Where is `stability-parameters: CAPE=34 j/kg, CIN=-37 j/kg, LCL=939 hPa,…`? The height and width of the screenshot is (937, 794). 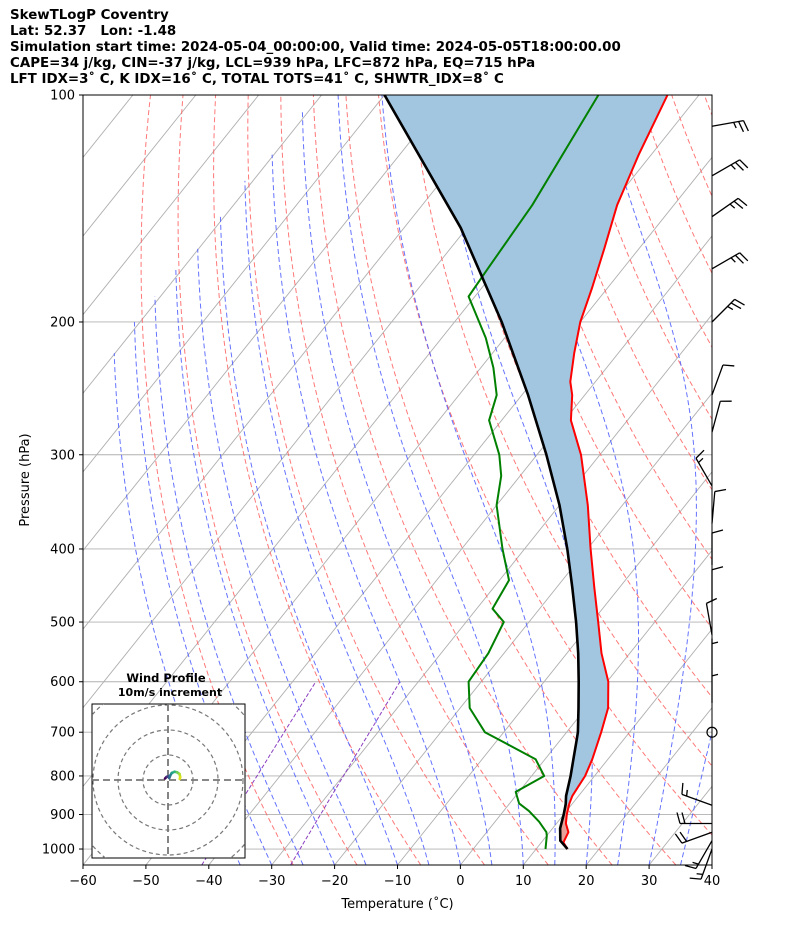
stability-parameters: CAPE=34 j/kg, CIN=-37 j/kg, LCL=939 hPa,… is located at coordinates (273, 63).